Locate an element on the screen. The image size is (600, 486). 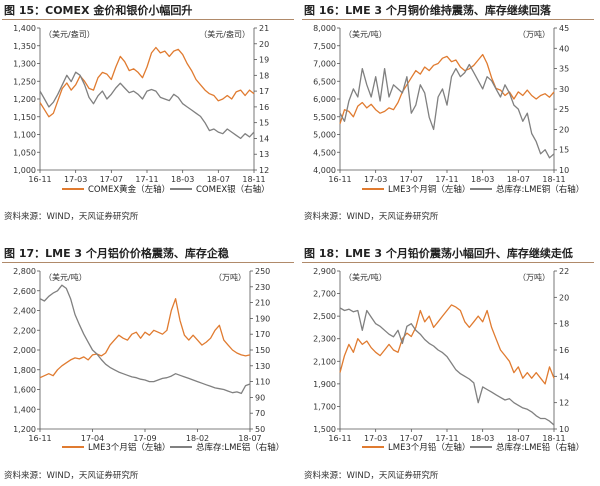
y-left-tick-label: 1,400 is located at coordinates (24, 409).